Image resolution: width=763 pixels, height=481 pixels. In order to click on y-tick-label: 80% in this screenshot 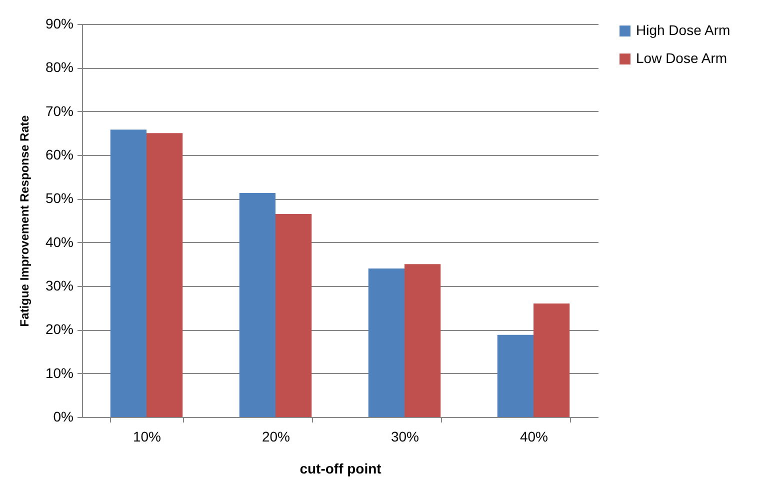, I will do `click(59, 67)`.